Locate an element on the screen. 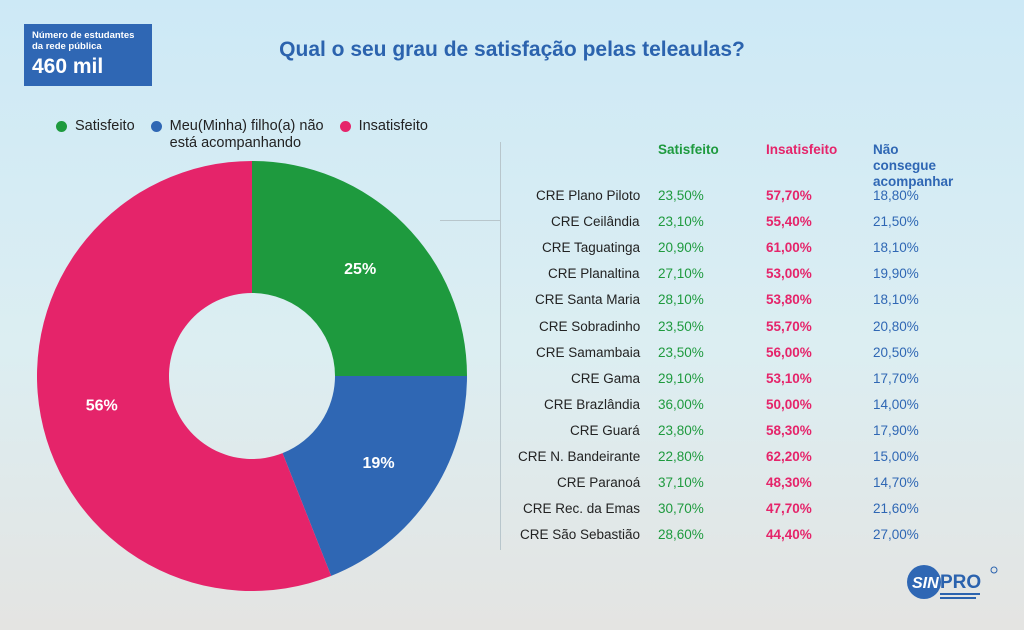 This screenshot has height=630, width=1024. row-name: CRE Samambaia is located at coordinates (588, 352).